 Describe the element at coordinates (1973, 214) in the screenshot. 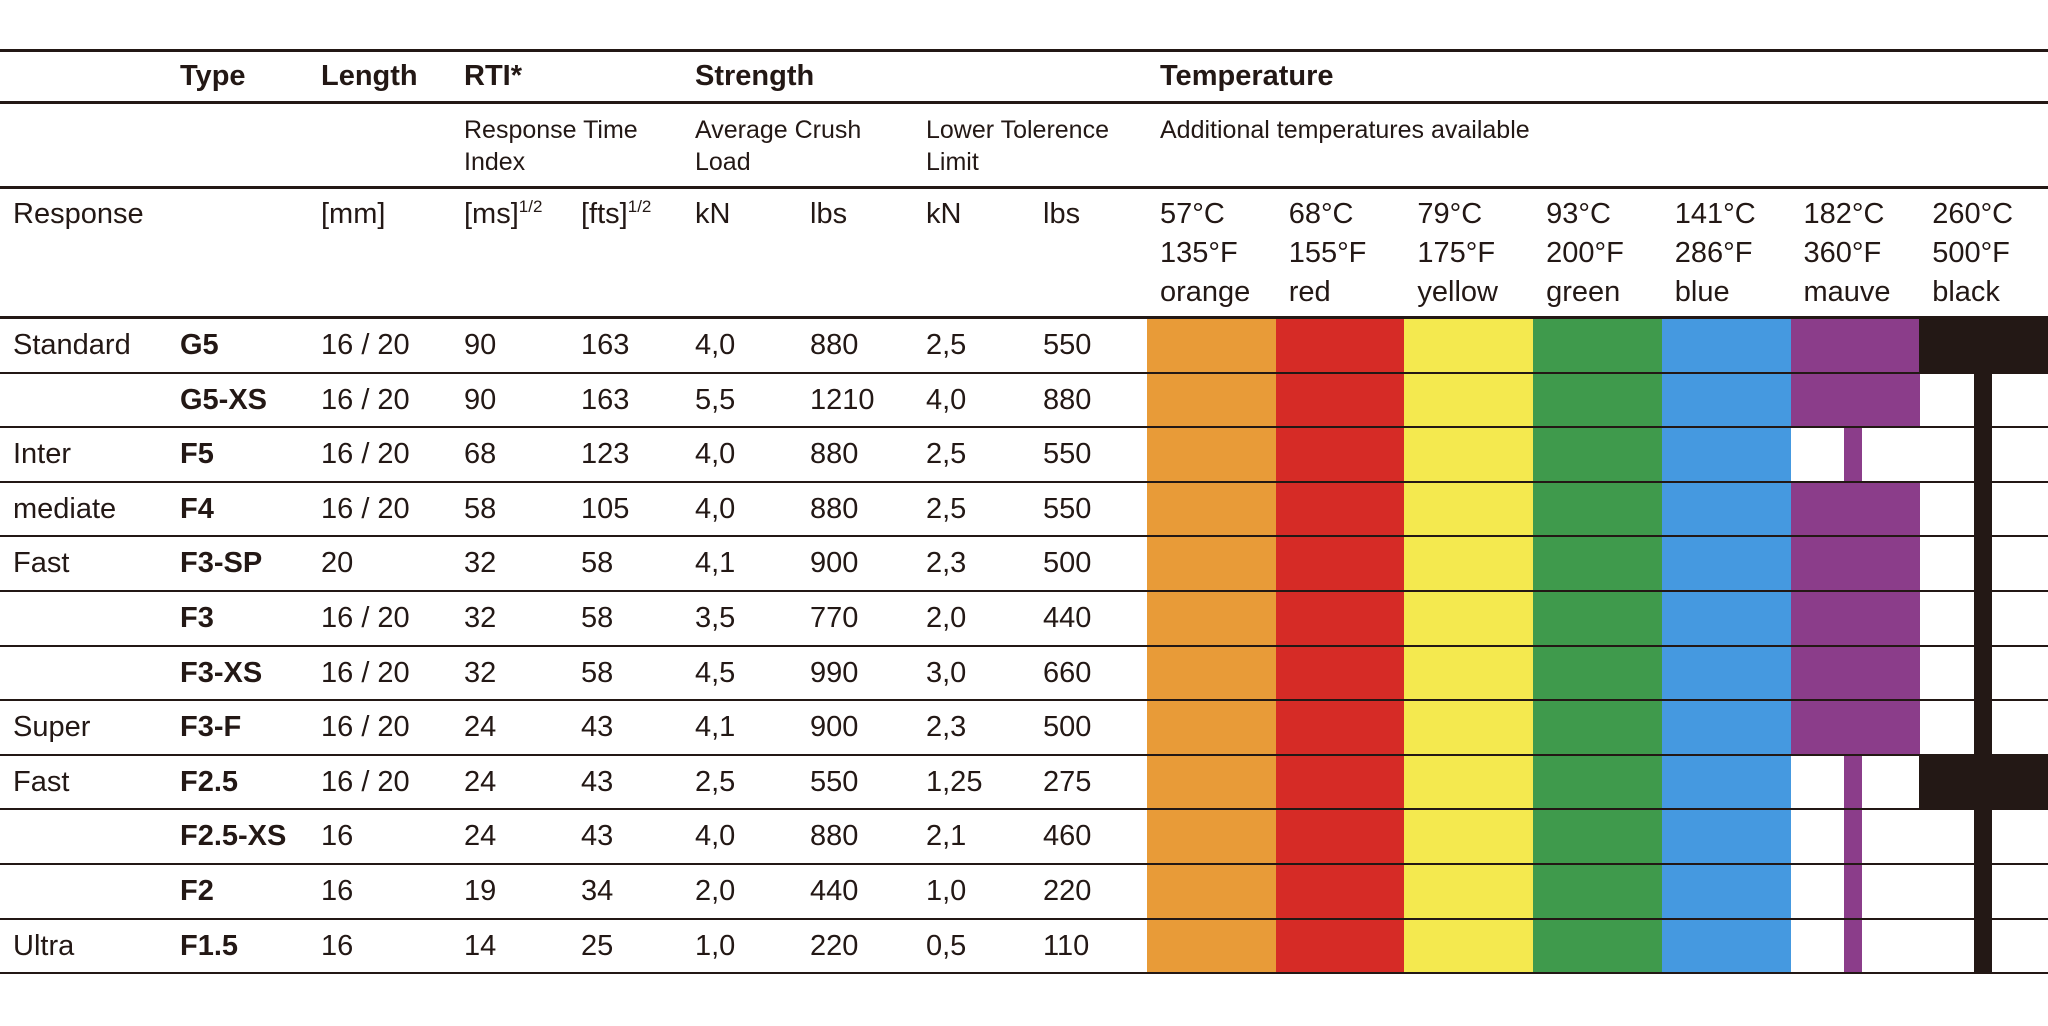

I see `temp-celsius: 260°C` at that location.